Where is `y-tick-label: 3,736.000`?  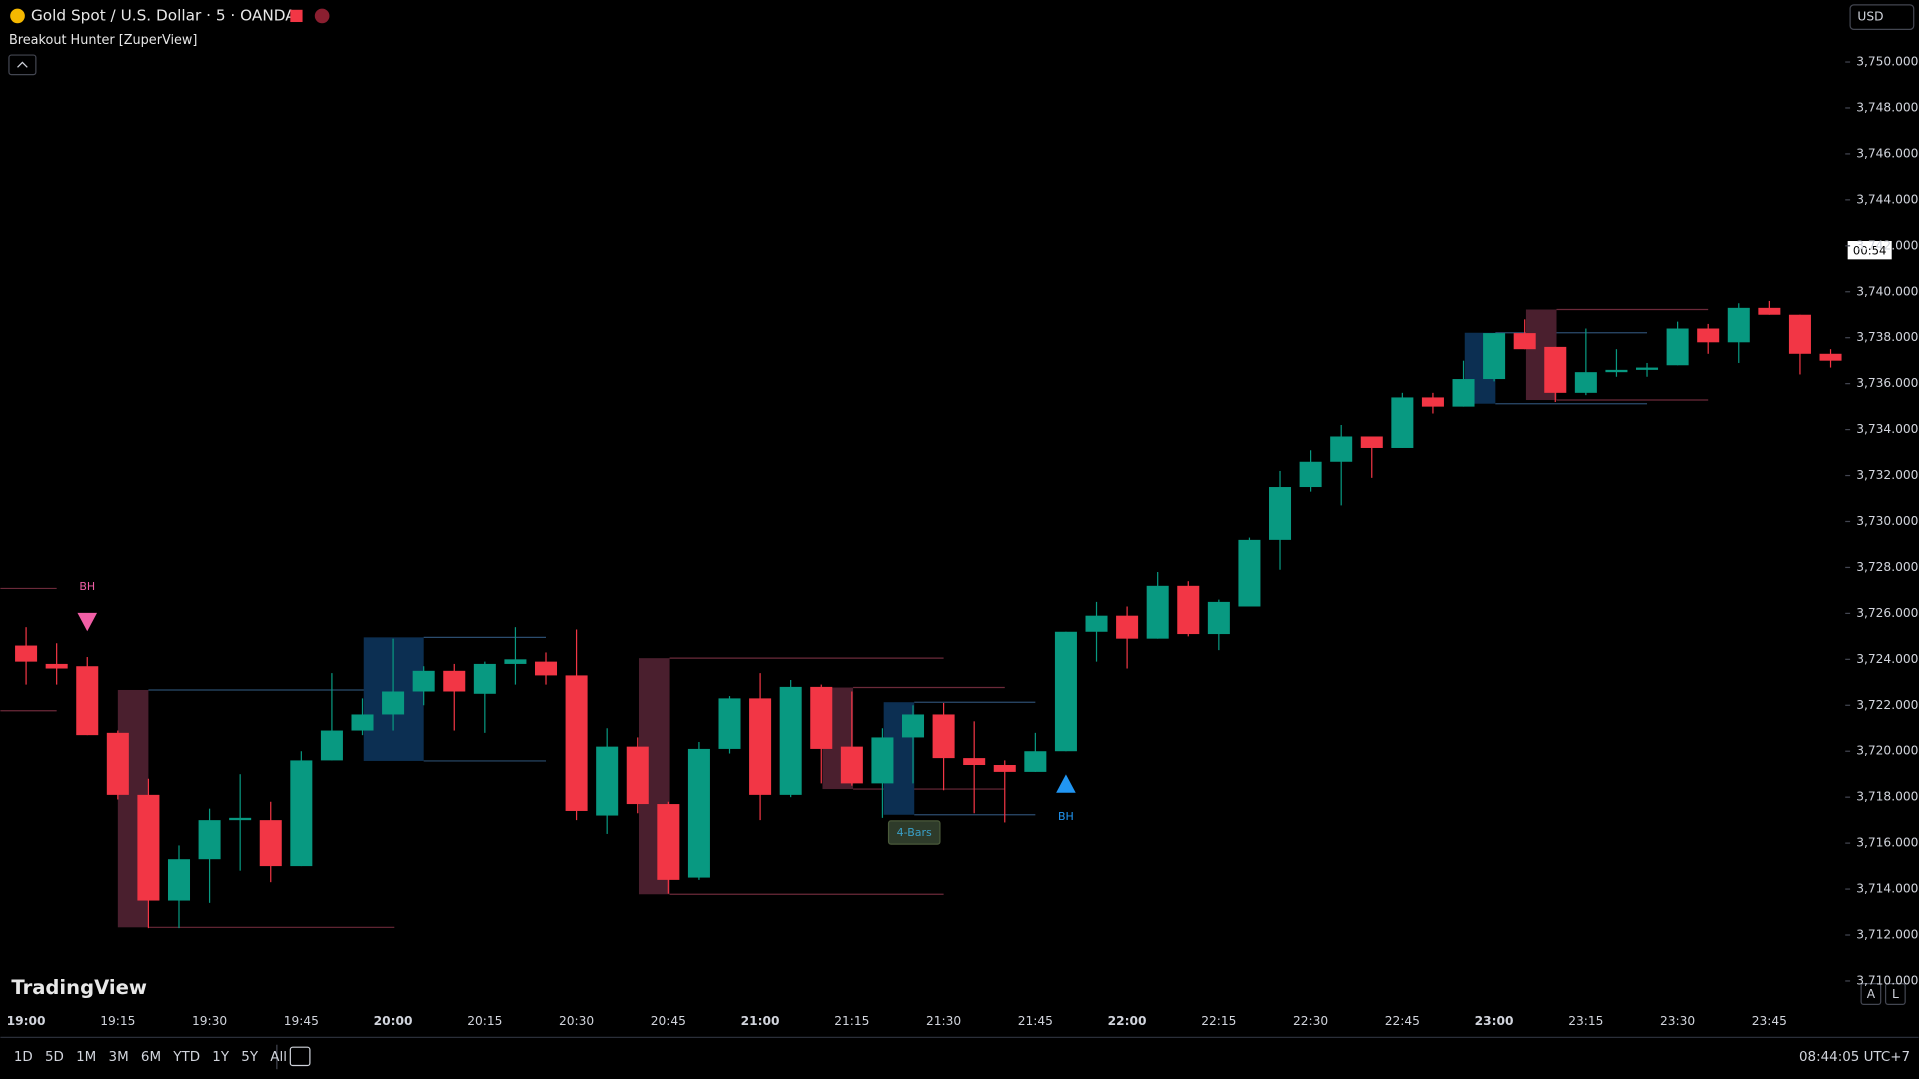 y-tick-label: 3,736.000 is located at coordinates (1887, 383).